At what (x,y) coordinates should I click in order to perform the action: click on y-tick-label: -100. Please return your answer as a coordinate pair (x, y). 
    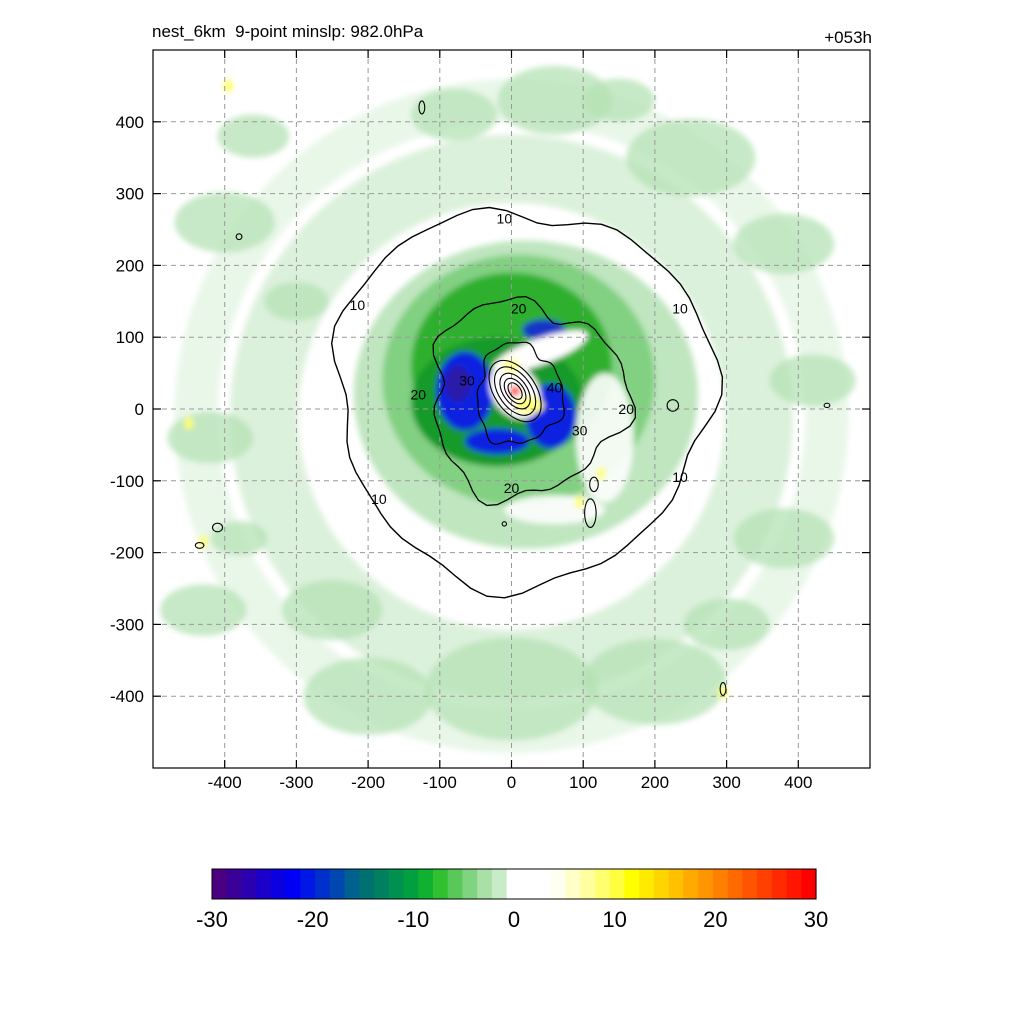
    Looking at the image, I should click on (127, 481).